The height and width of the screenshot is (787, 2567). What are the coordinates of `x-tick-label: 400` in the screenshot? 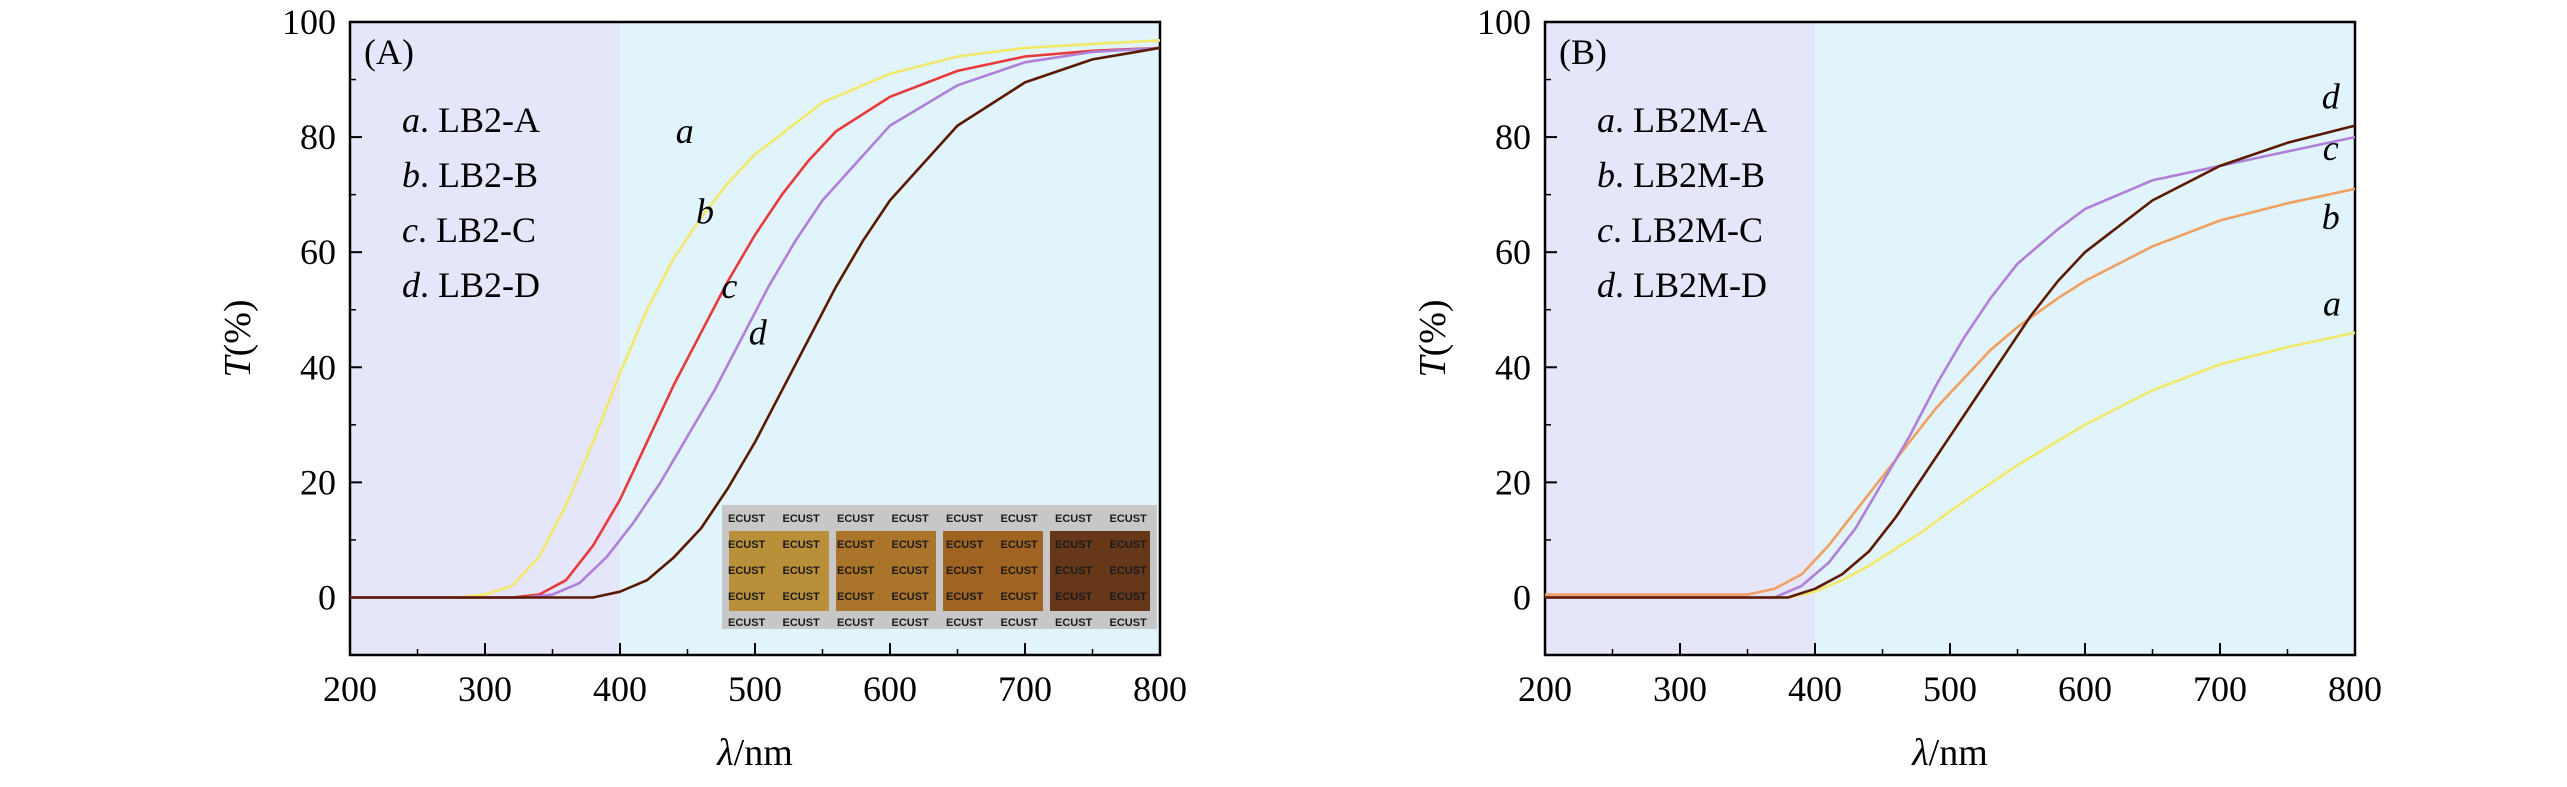 It's located at (620, 689).